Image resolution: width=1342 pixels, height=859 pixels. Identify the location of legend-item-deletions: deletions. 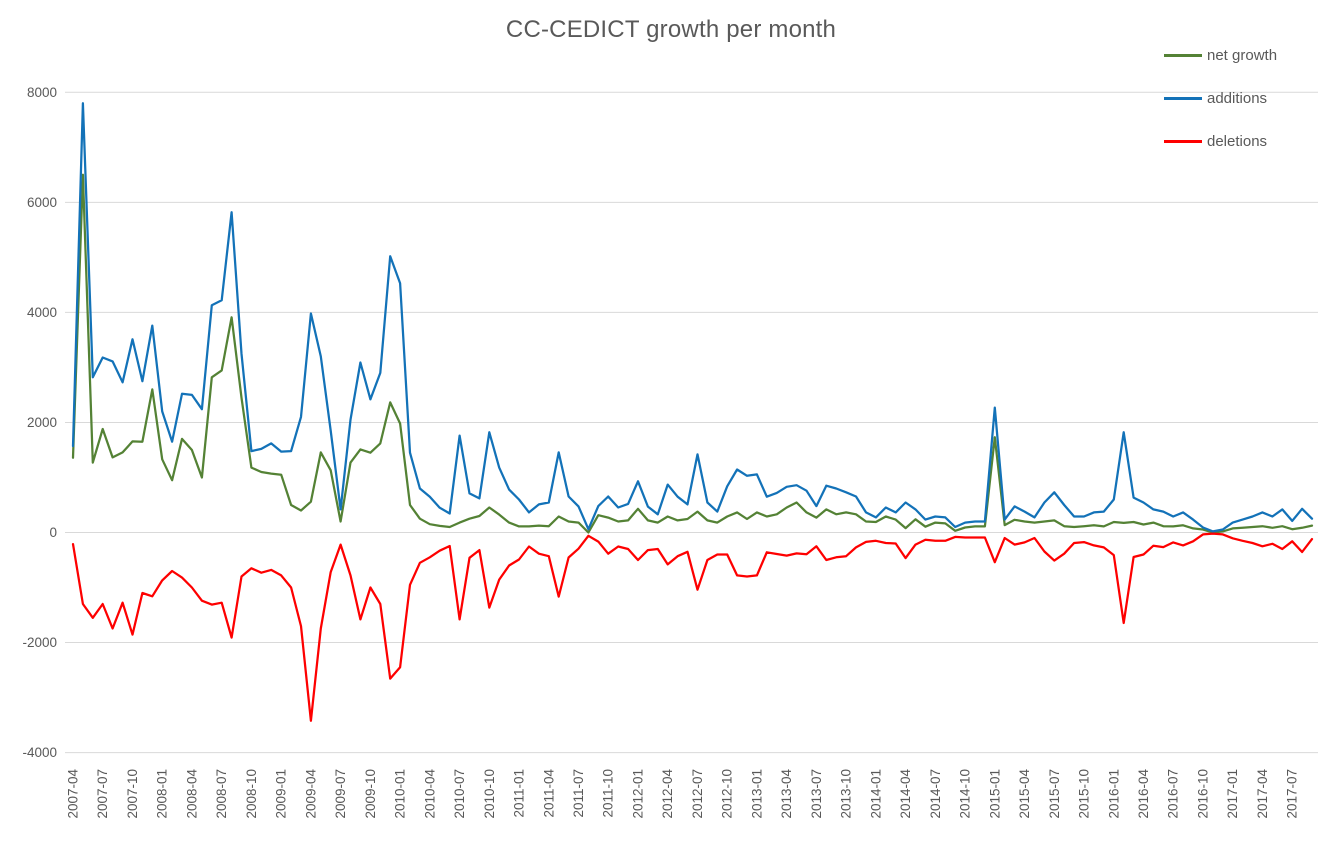
(1249, 141).